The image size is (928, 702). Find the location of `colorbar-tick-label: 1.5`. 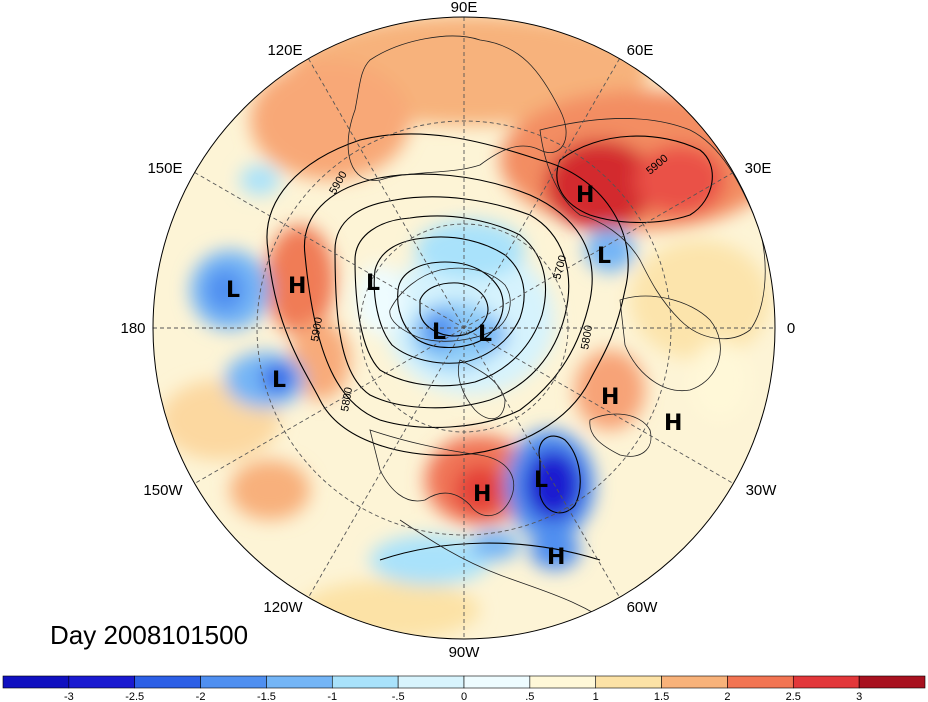

colorbar-tick-label: 1.5 is located at coordinates (661, 696).